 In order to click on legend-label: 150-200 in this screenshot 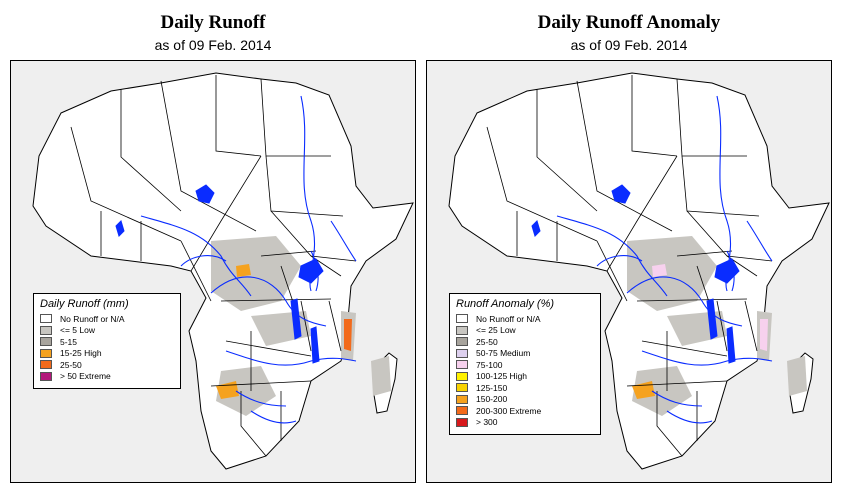, I will do `click(492, 399)`.